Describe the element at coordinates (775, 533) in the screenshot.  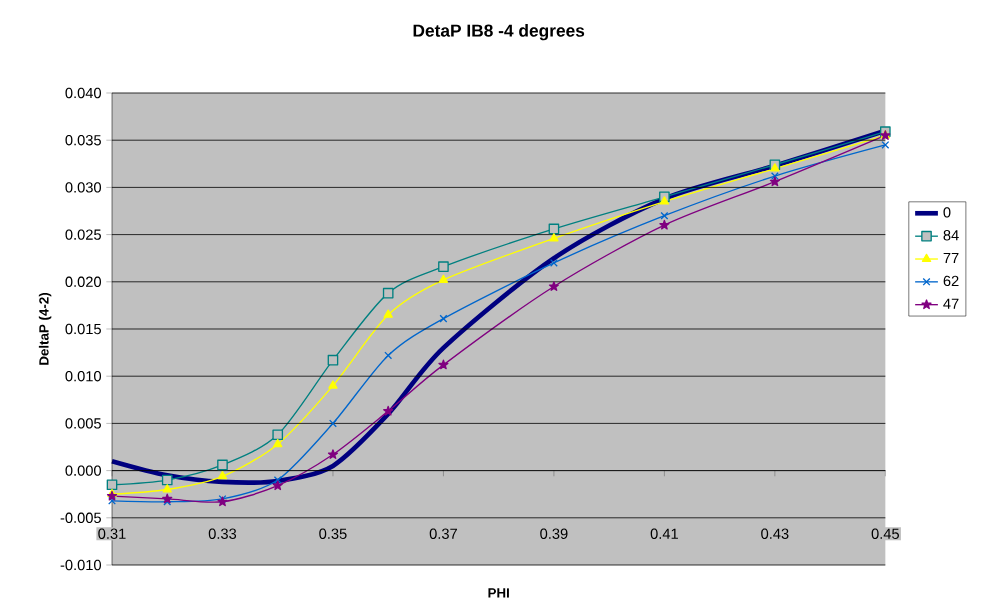
I see `x-tick-label: 0.43` at that location.